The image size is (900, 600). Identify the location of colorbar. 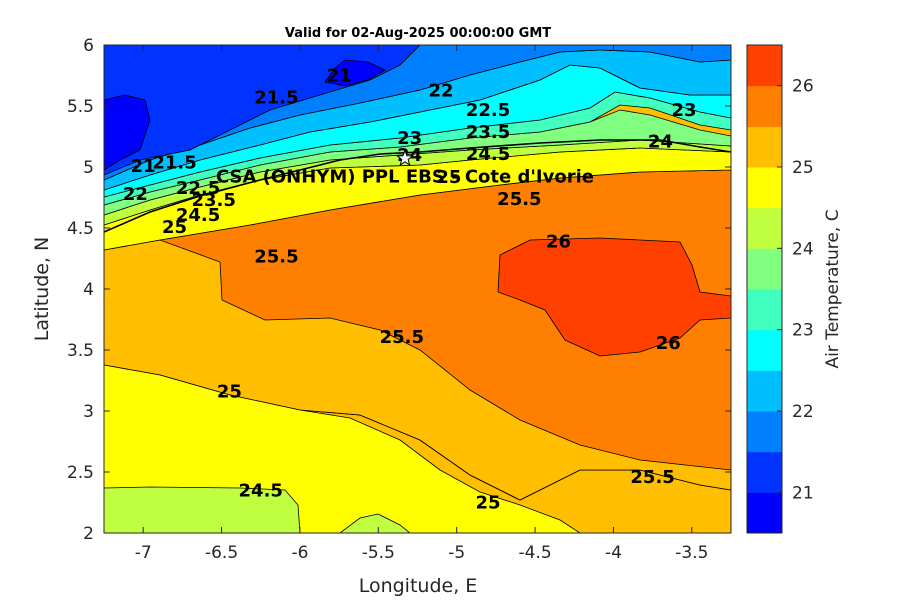
(764, 289).